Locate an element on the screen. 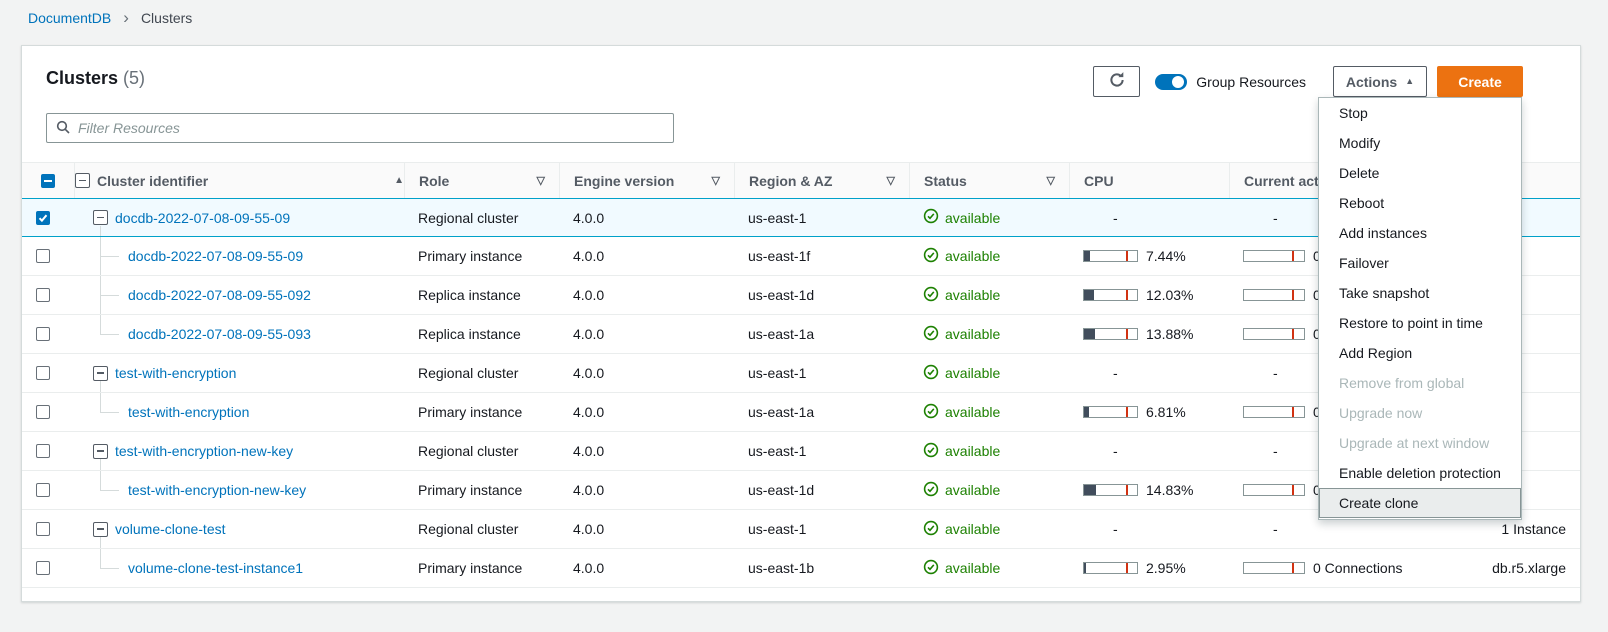  menu-item-create-clone: Create clone is located at coordinates (1420, 503).